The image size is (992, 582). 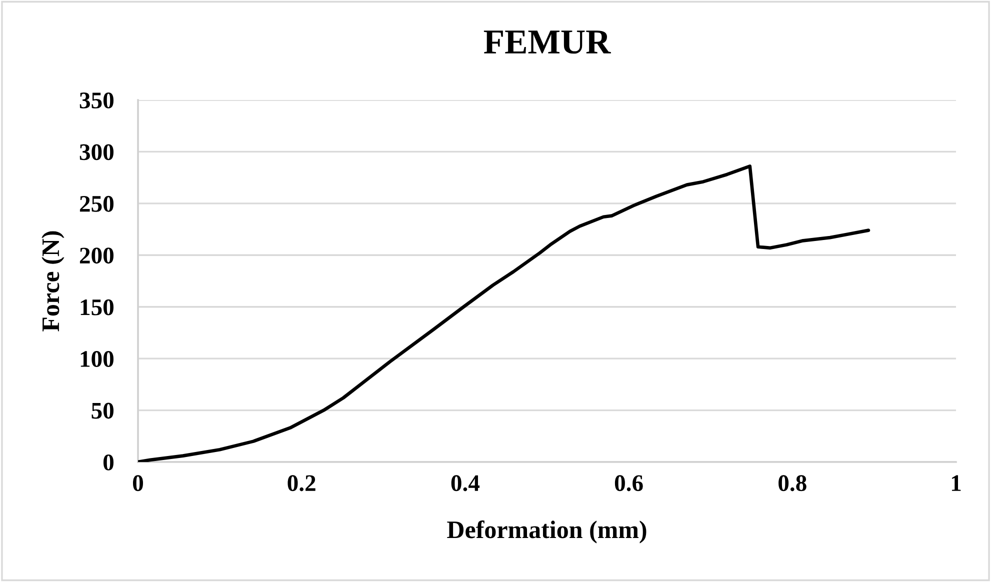 What do you see at coordinates (97, 256) in the screenshot?
I see `y-tick-label: 200` at bounding box center [97, 256].